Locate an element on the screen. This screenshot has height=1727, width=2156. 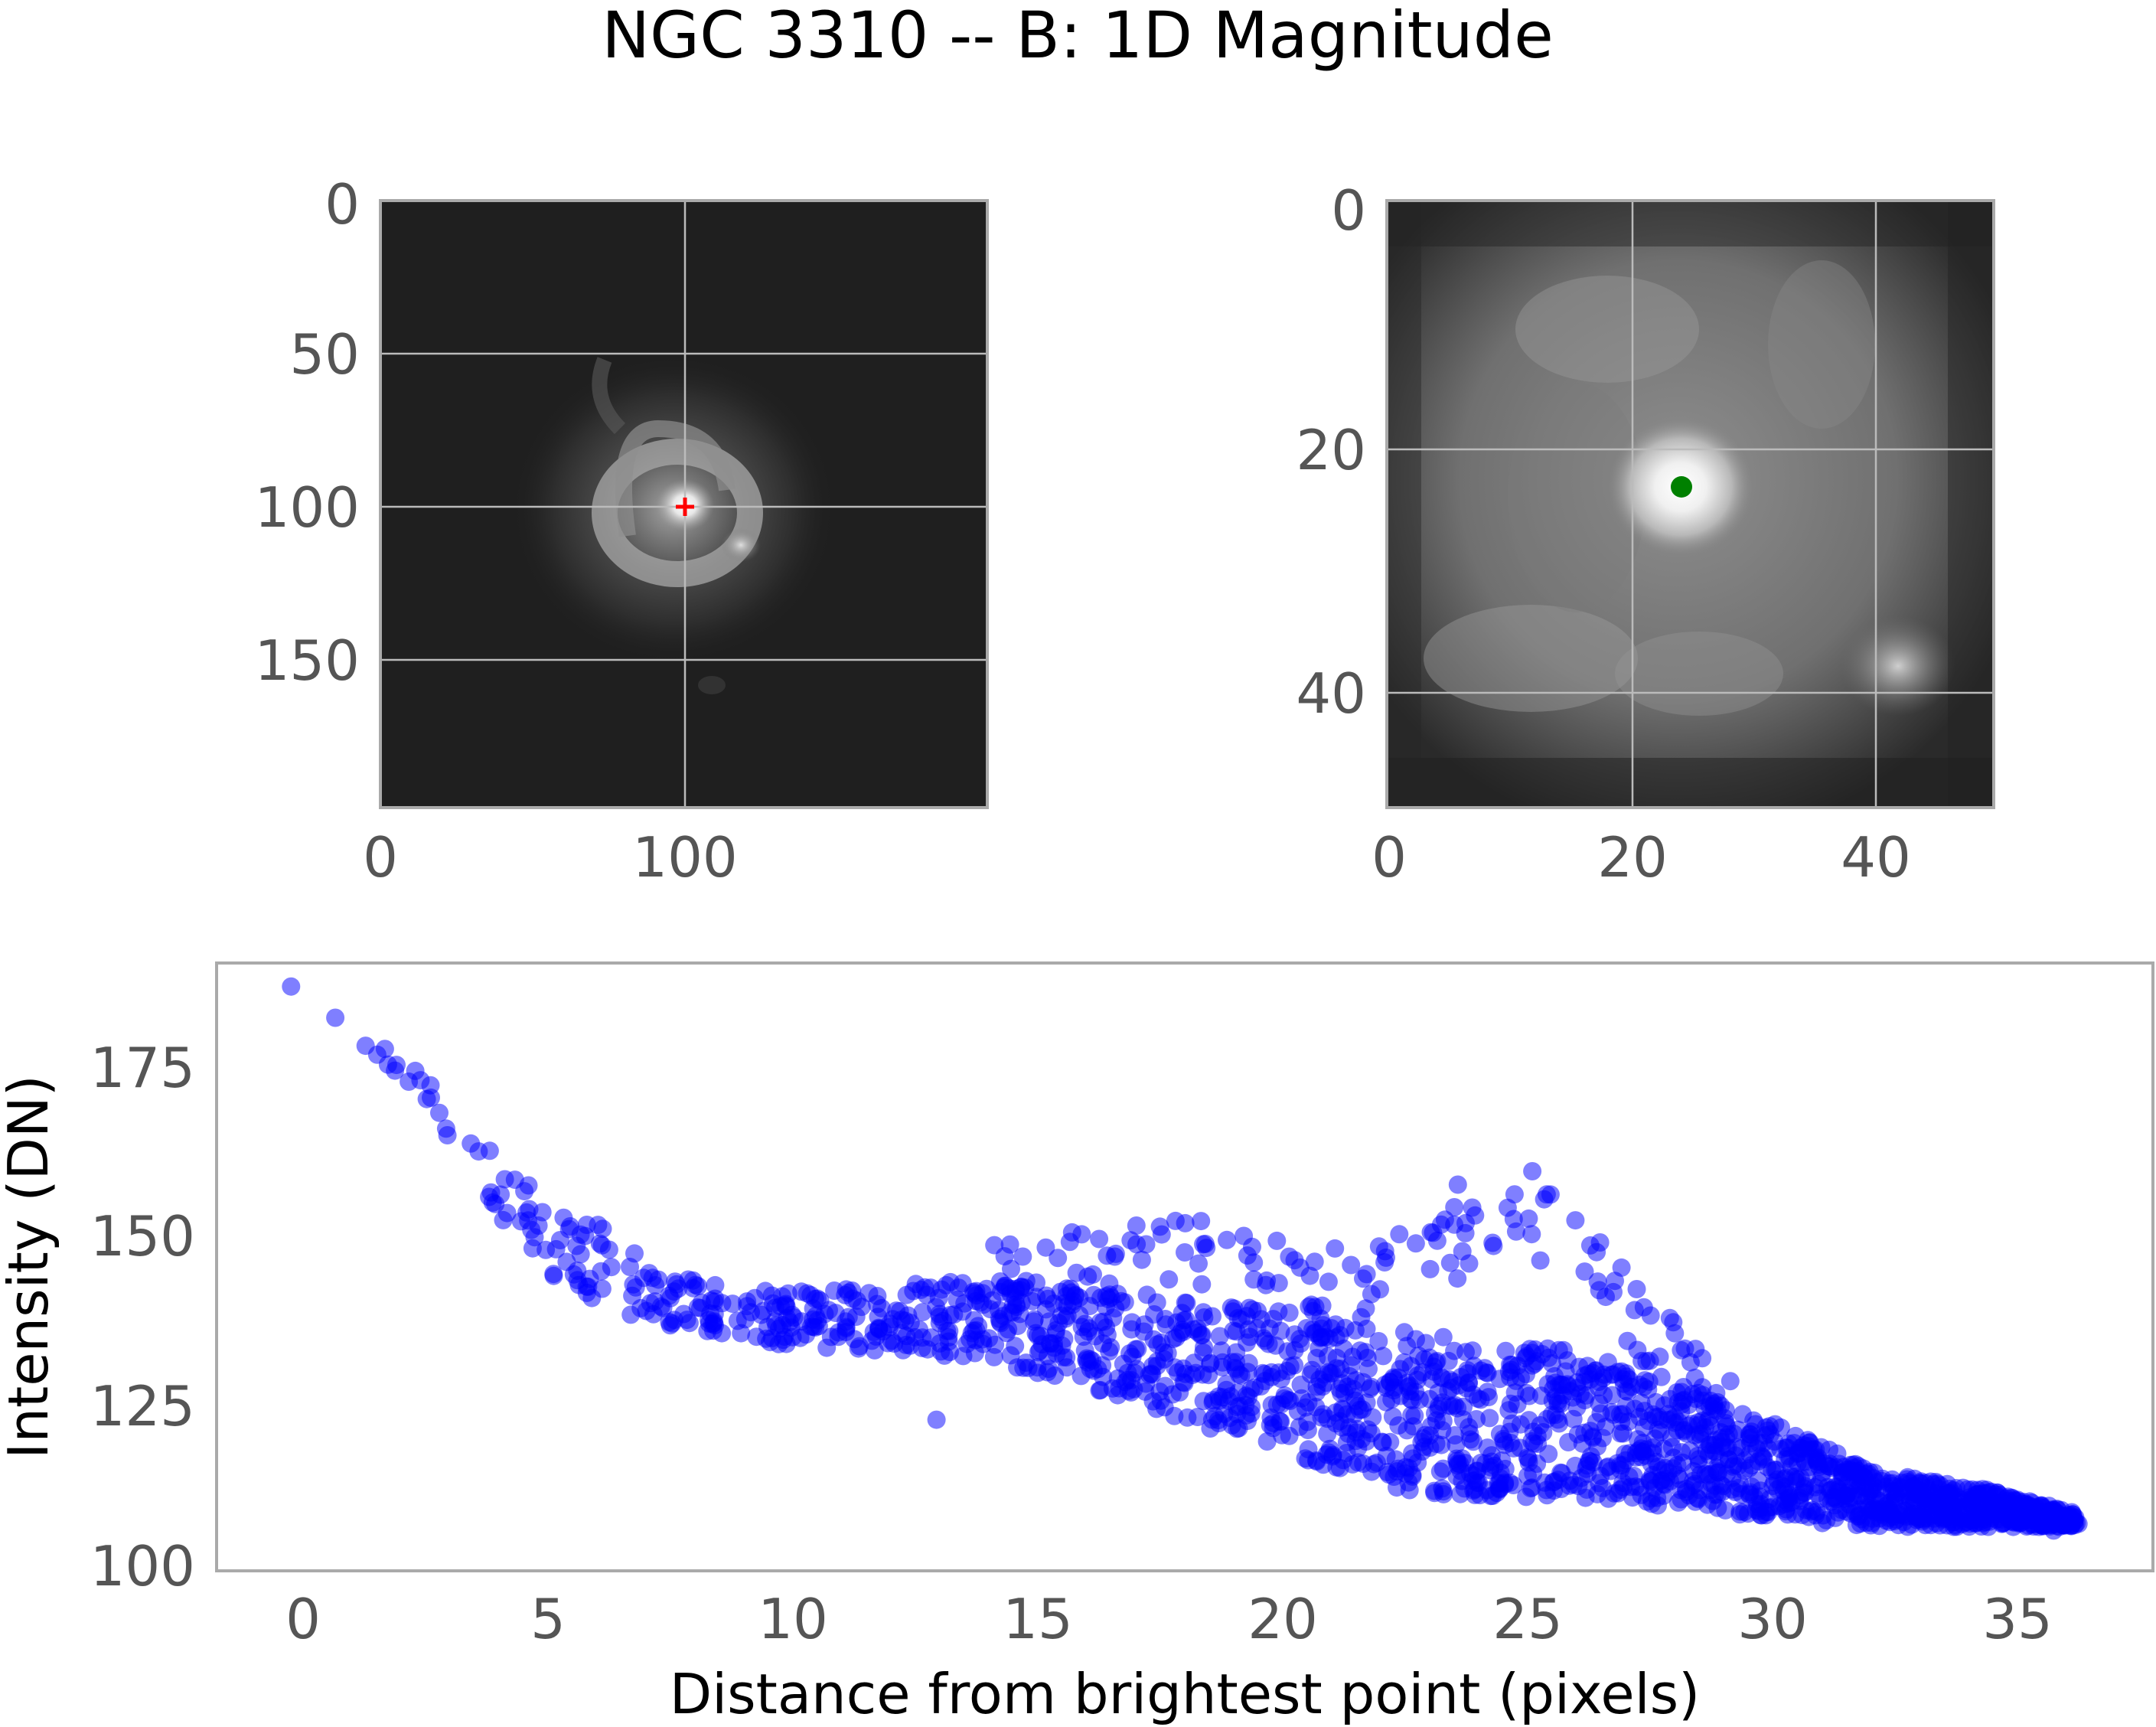
y-tick-label: 150 is located at coordinates (142, 1236).